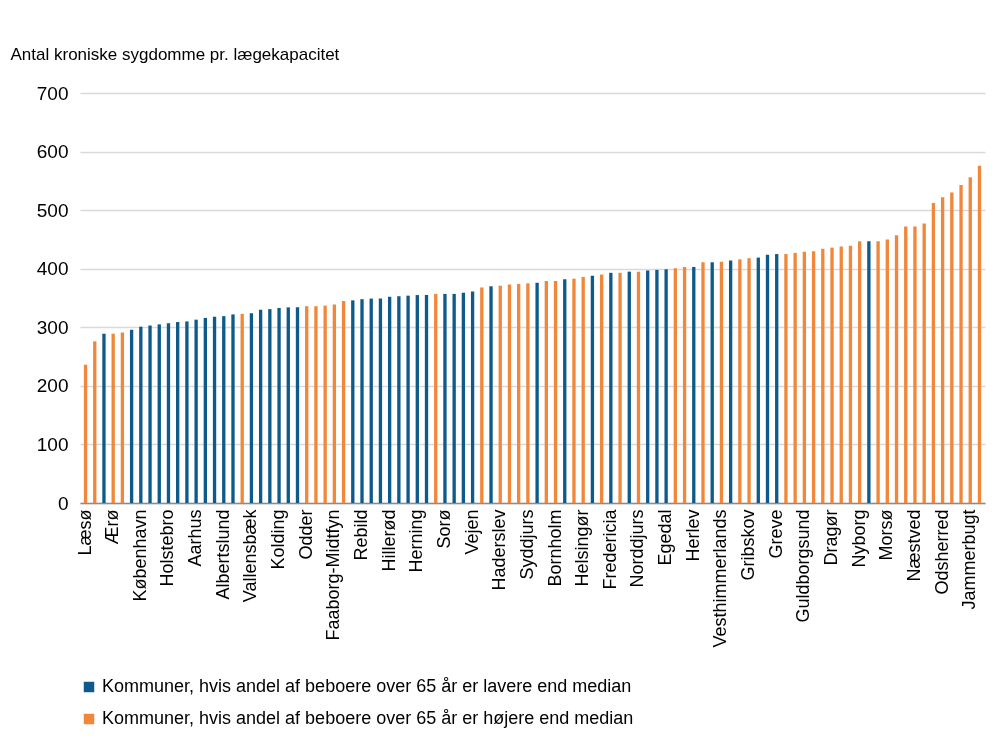 This screenshot has width=1004, height=740. What do you see at coordinates (858, 538) in the screenshot?
I see `x-tick-label: Nyborg` at bounding box center [858, 538].